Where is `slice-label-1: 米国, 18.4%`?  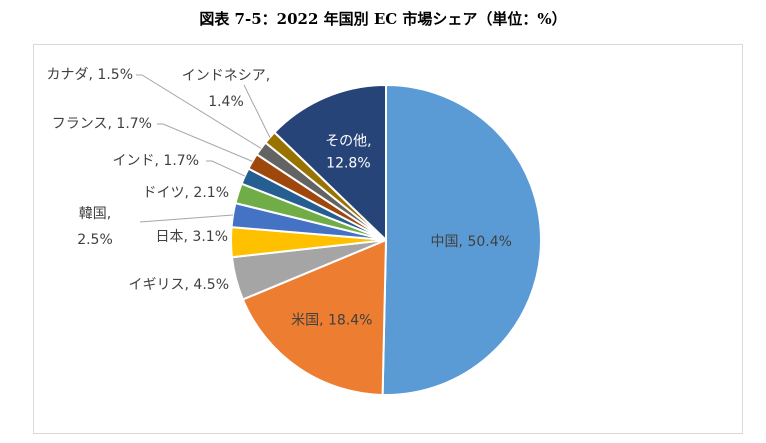 slice-label-1: 米国, 18.4% is located at coordinates (331, 320).